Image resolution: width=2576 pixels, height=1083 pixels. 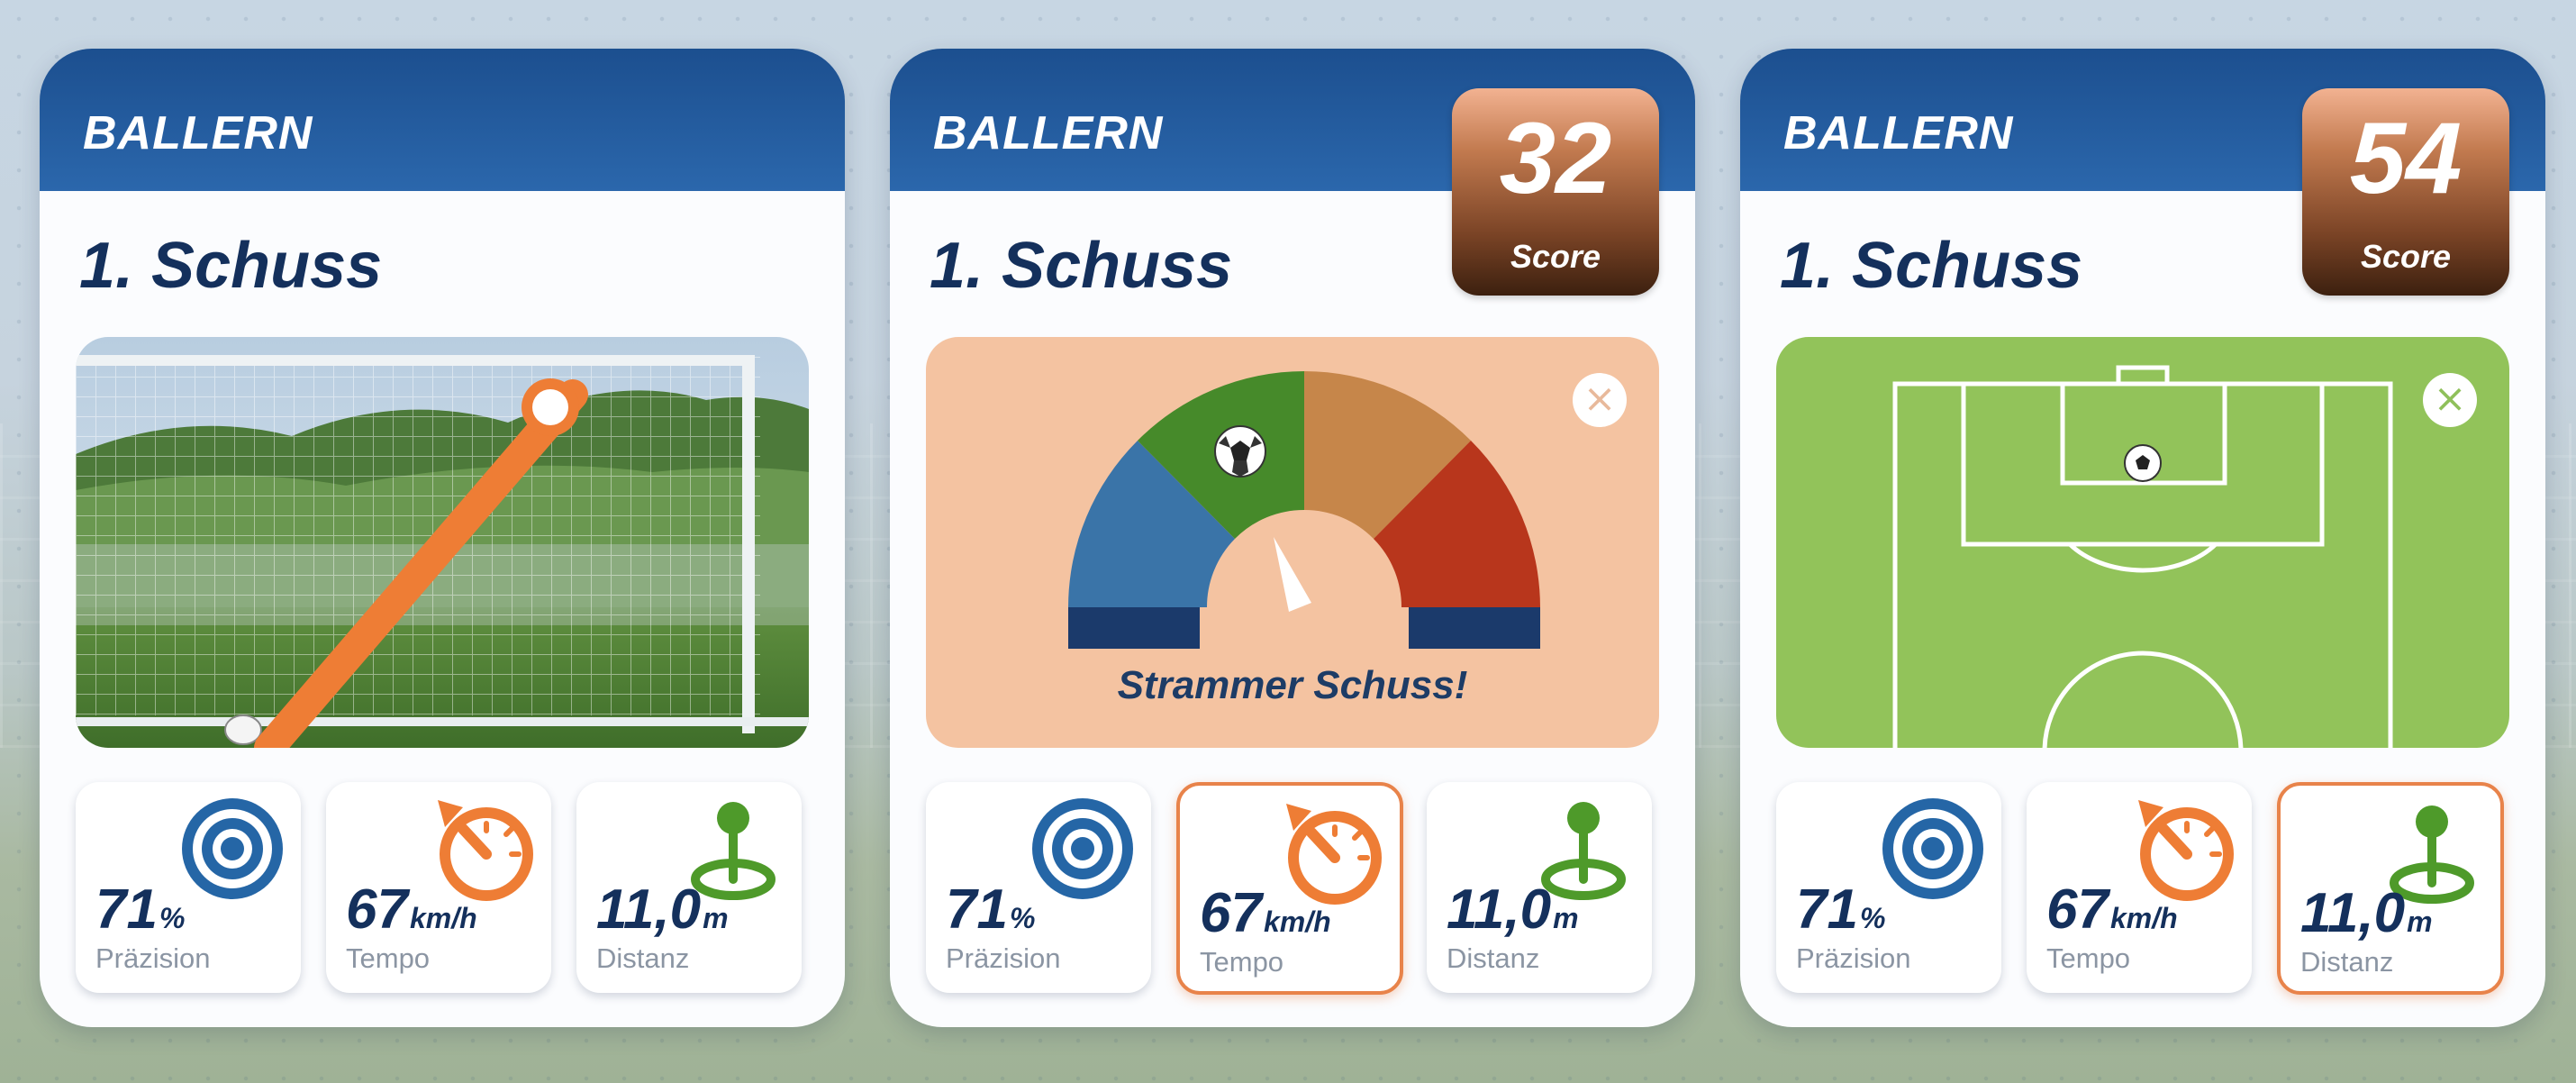 I want to click on score-badge: 32 Score, so click(x=1555, y=192).